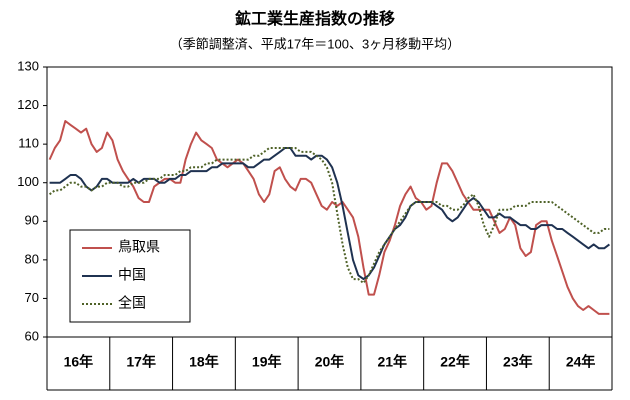 The width and height of the screenshot is (630, 400). What do you see at coordinates (204, 362) in the screenshot?
I see `x-tick-label: 18年` at bounding box center [204, 362].